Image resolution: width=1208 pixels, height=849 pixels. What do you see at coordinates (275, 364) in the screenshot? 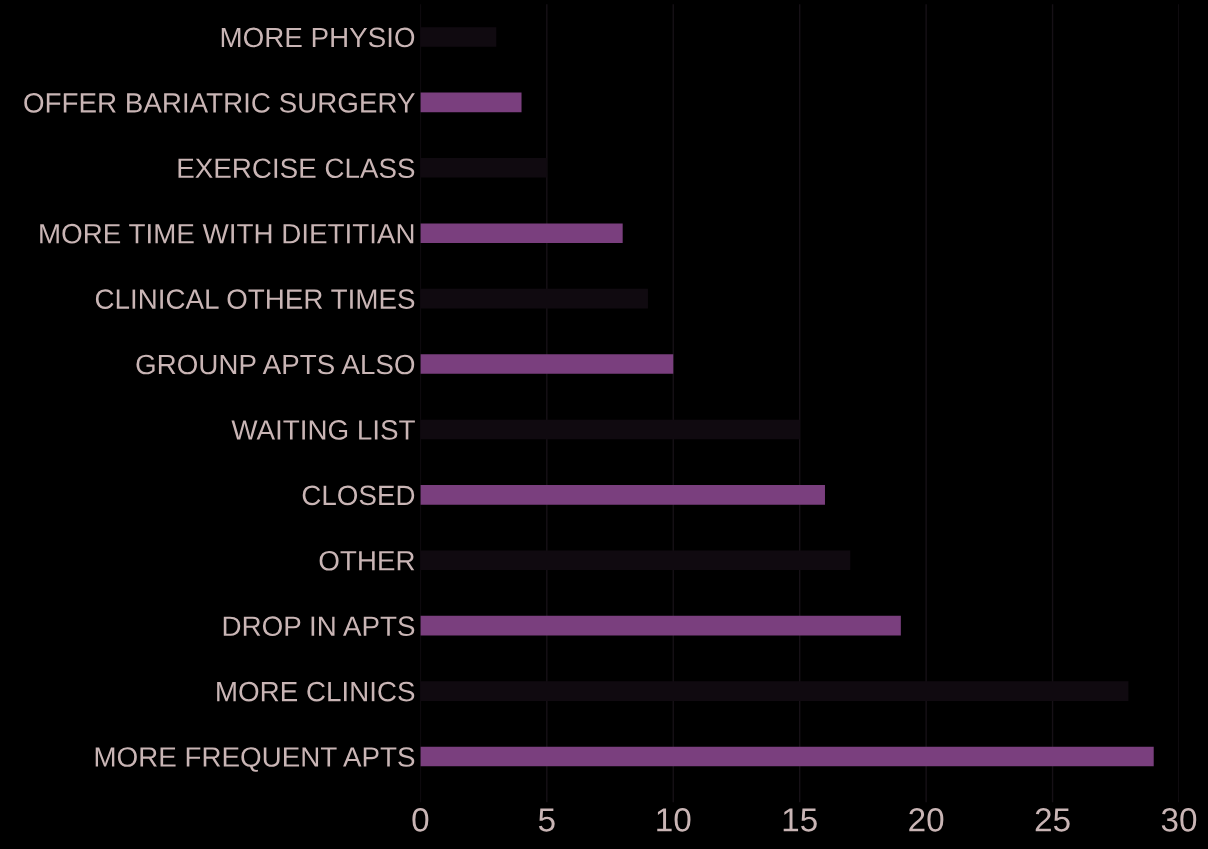
I see `y-tick-label: GROUNP APTS ALSO` at bounding box center [275, 364].